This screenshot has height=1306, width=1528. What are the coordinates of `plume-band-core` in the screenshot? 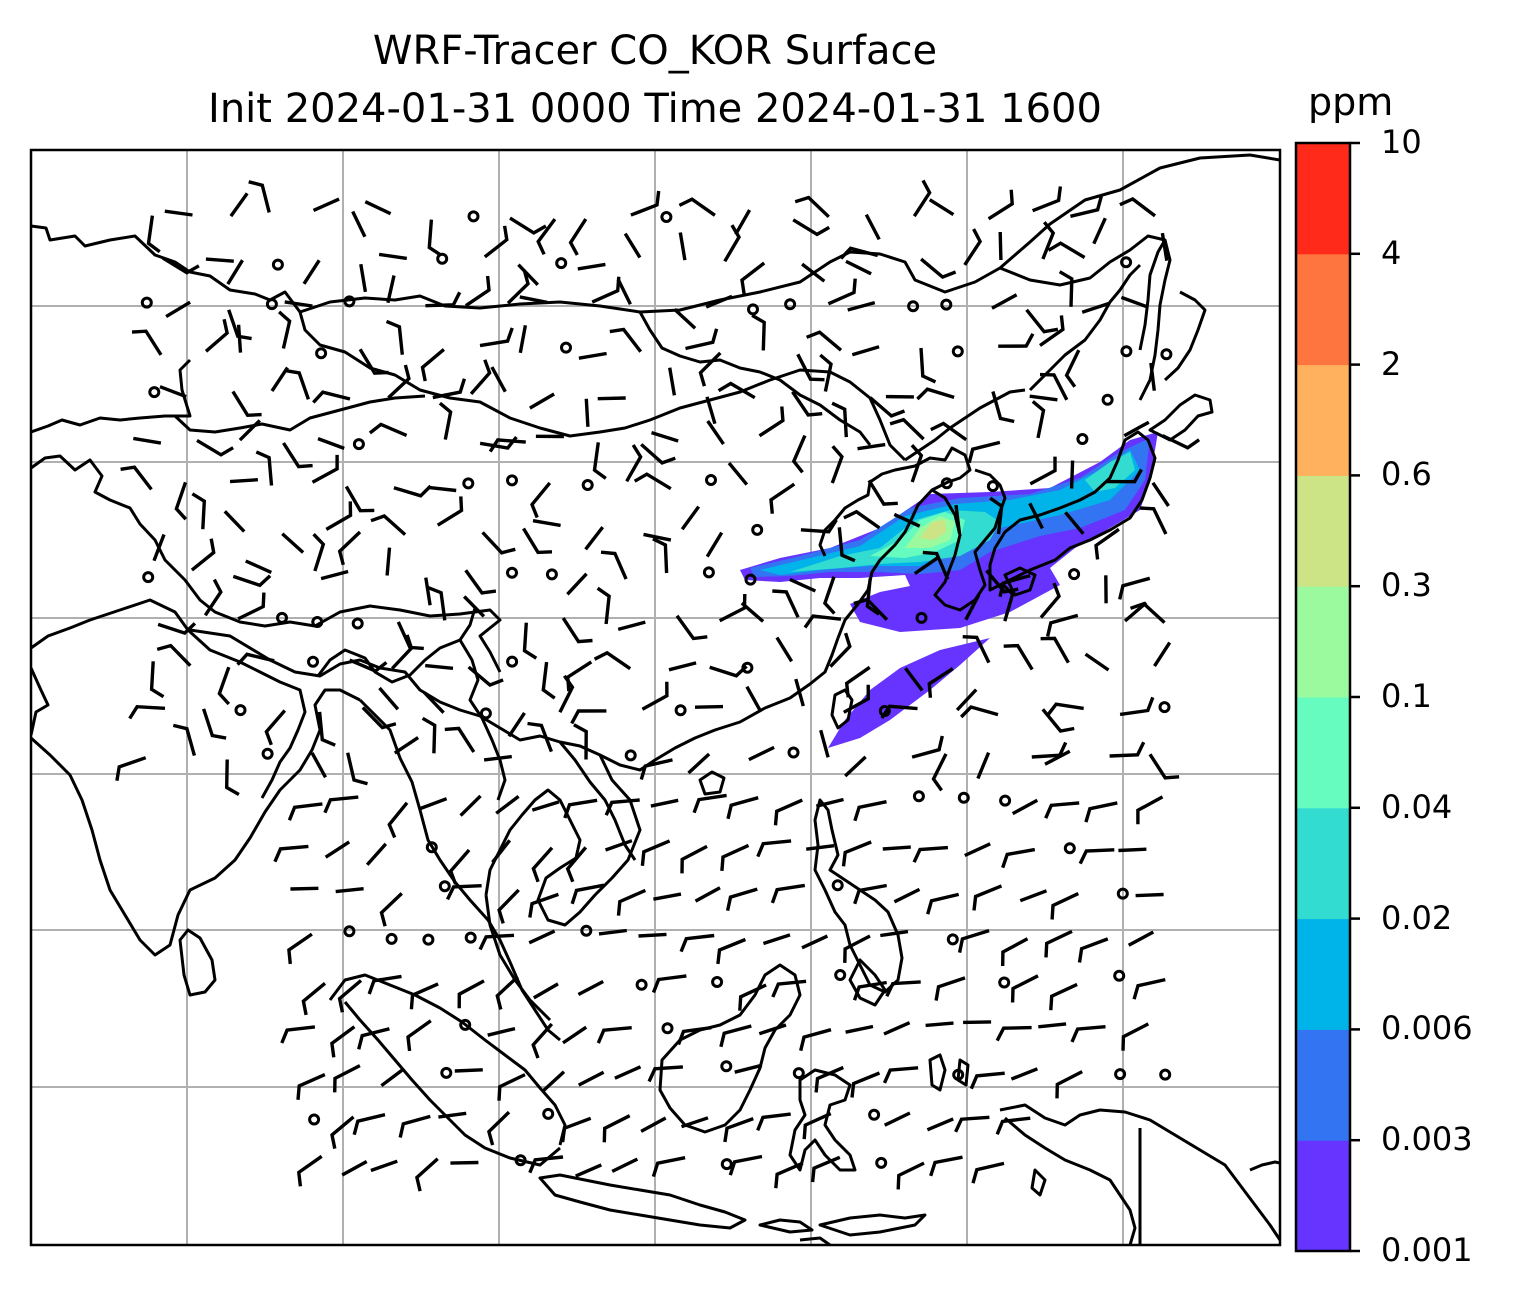 It's located at (933, 530).